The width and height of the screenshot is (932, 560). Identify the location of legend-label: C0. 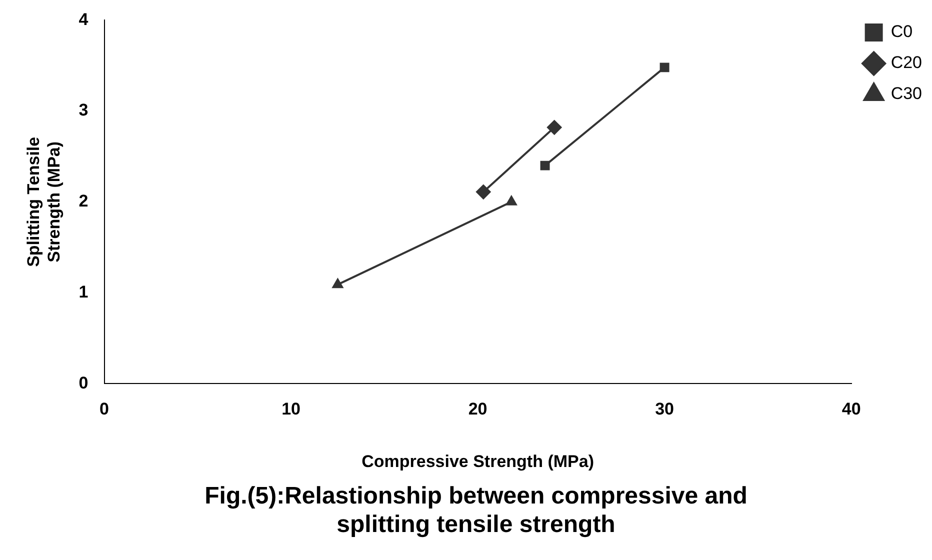
(901, 32).